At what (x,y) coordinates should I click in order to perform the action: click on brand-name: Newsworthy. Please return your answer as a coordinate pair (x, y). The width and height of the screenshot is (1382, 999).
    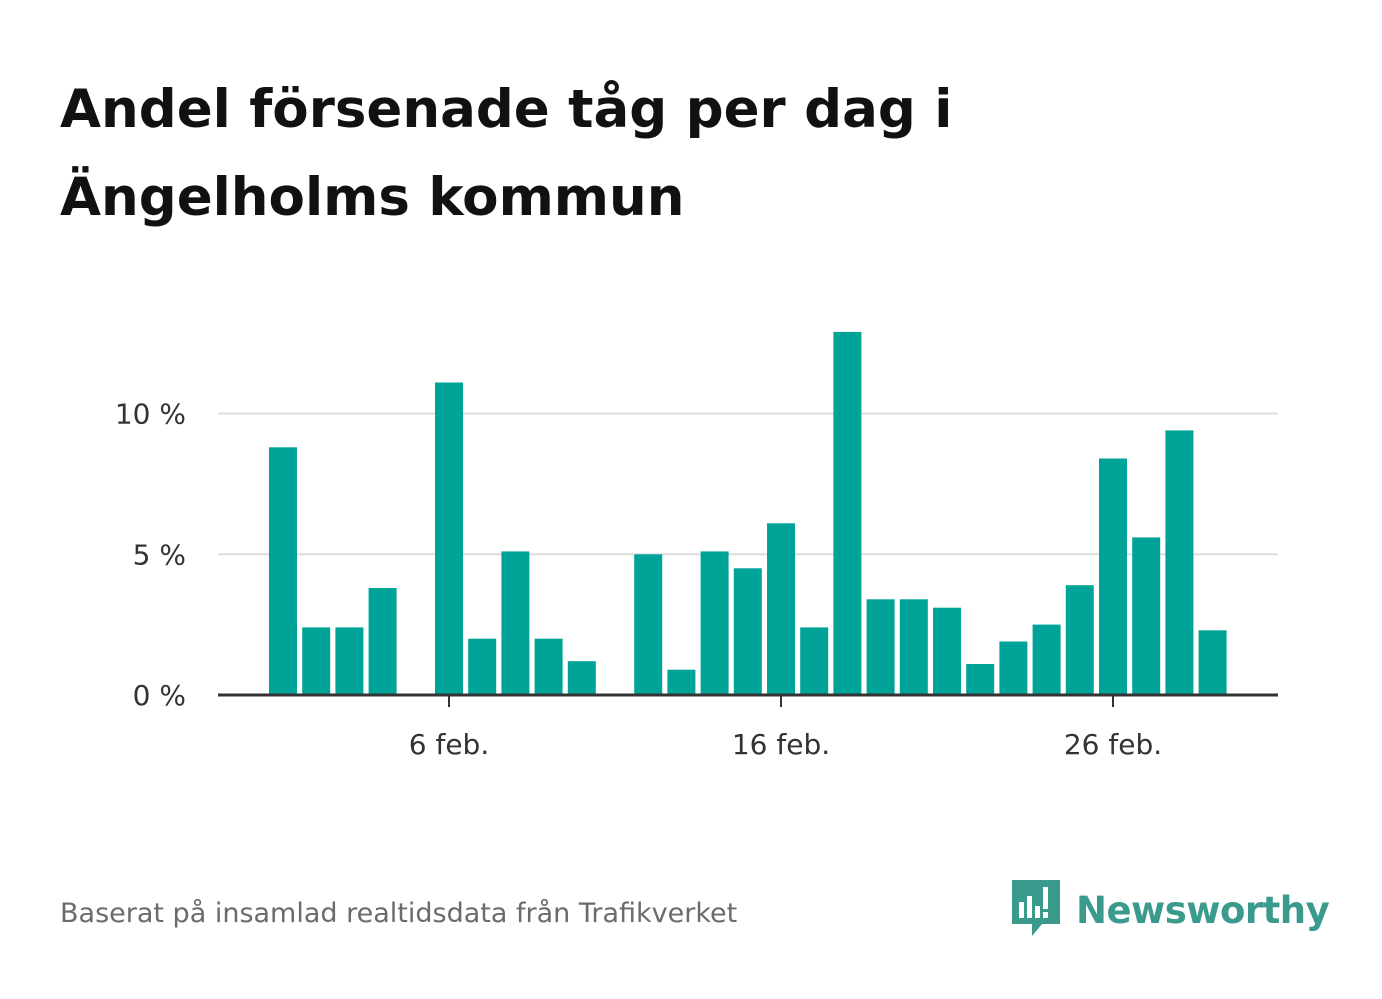
    Looking at the image, I should click on (1203, 910).